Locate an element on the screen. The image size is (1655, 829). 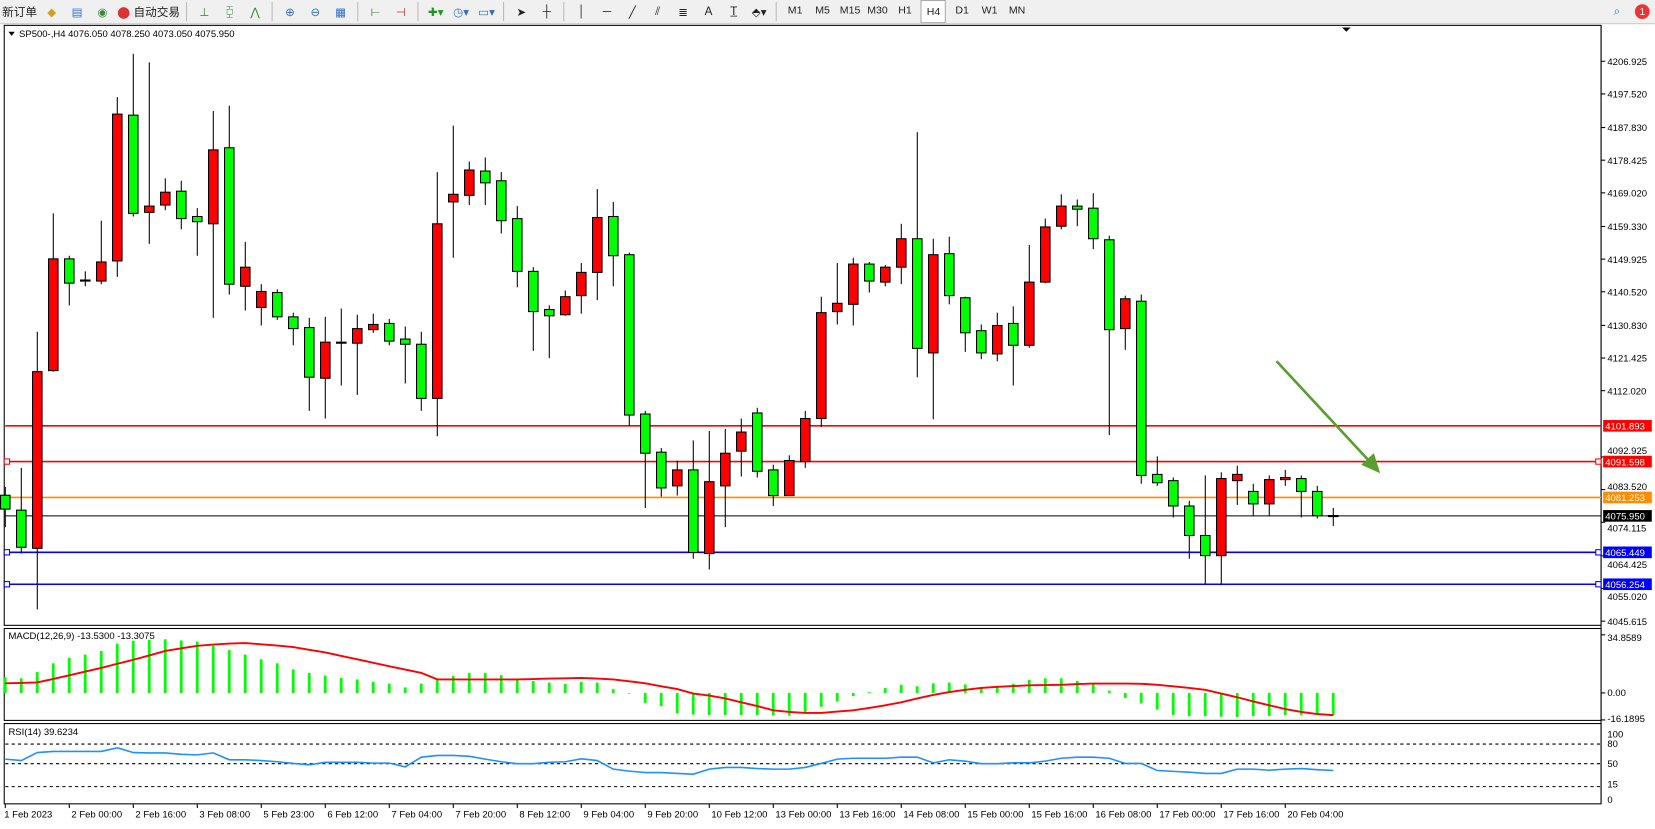
timeframe-w1: W1 is located at coordinates (989, 10).